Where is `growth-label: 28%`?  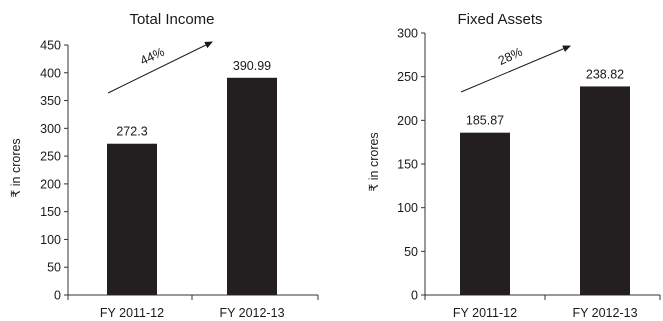
growth-label: 28% is located at coordinates (510, 56).